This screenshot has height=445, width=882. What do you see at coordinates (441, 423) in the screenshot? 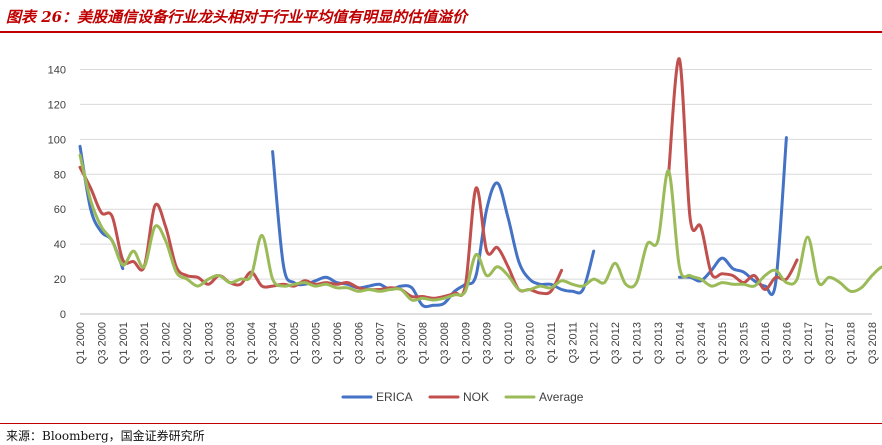
I see `source-rule` at bounding box center [441, 423].